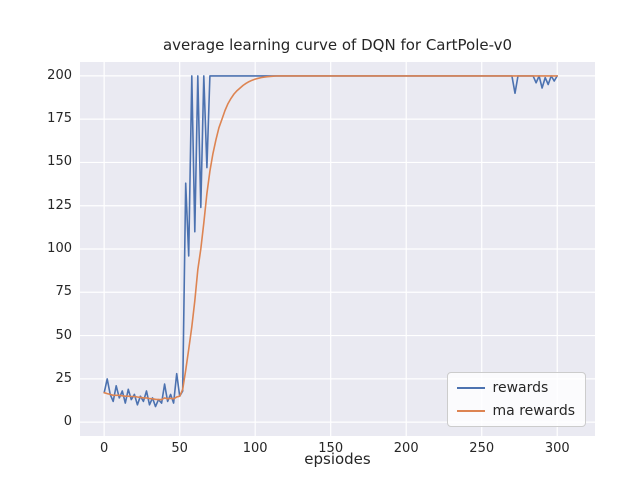  Describe the element at coordinates (533, 411) in the screenshot. I see `legend-label: ma rewards` at that location.